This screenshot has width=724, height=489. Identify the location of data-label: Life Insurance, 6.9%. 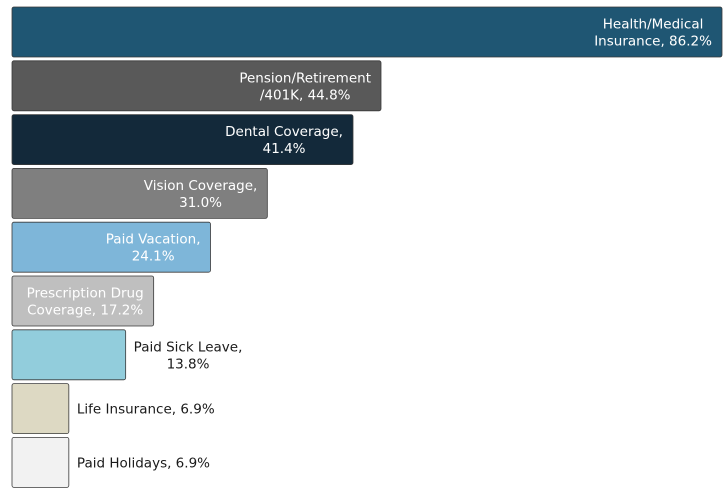
(146, 410).